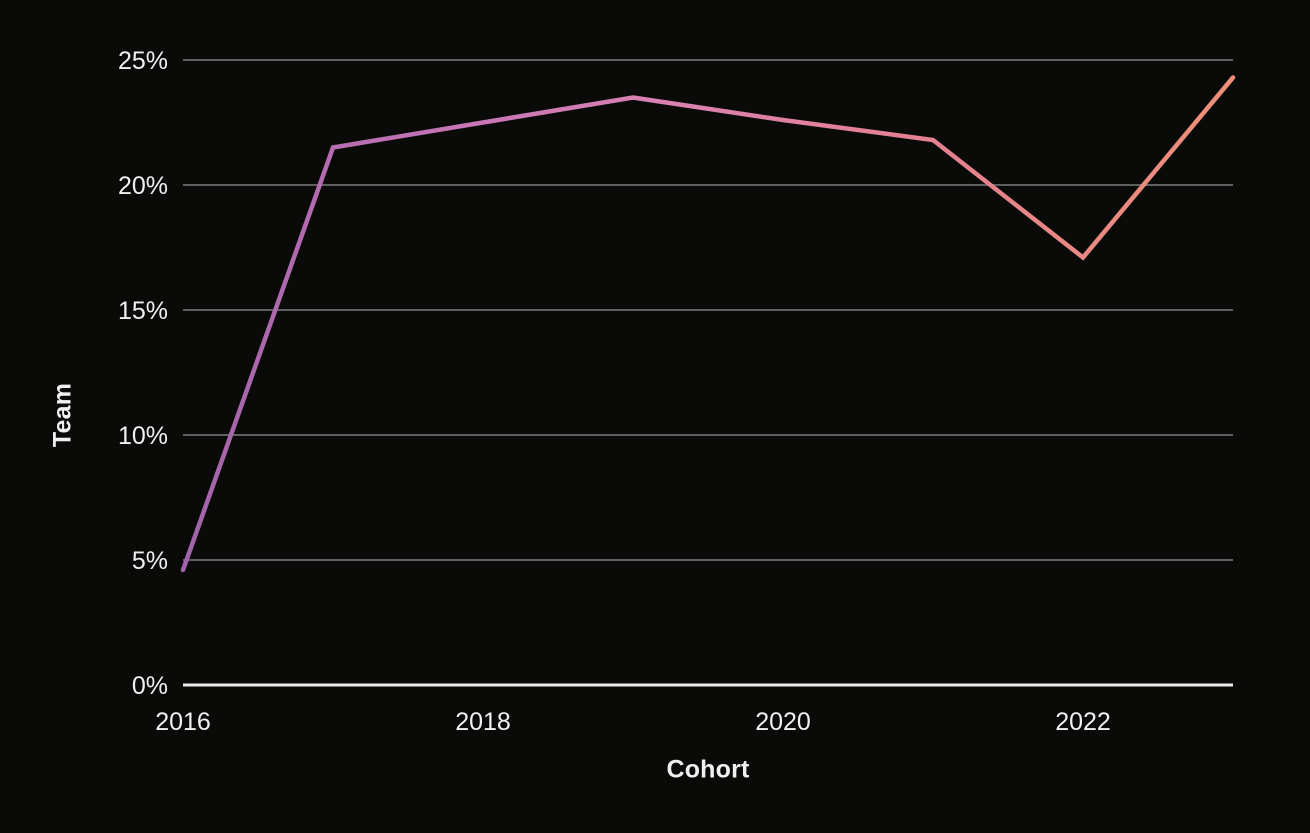  Describe the element at coordinates (708, 769) in the screenshot. I see `x-axis-title: Cohort` at that location.